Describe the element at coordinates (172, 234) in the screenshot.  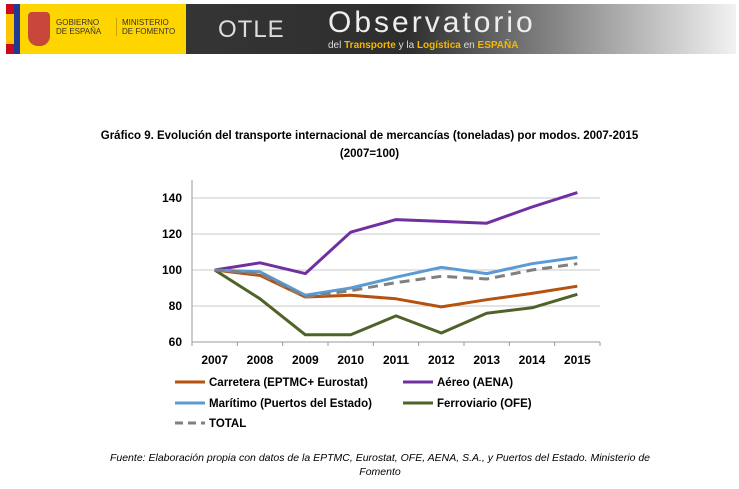
I see `y-tick-label: 120` at that location.